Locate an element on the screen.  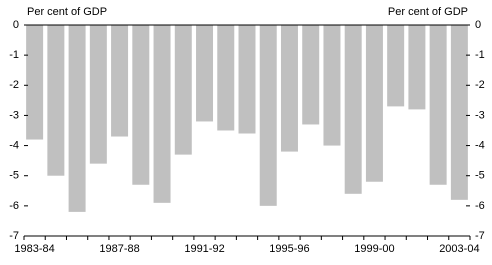
y-tick-label: -2 is located at coordinates (14, 85).